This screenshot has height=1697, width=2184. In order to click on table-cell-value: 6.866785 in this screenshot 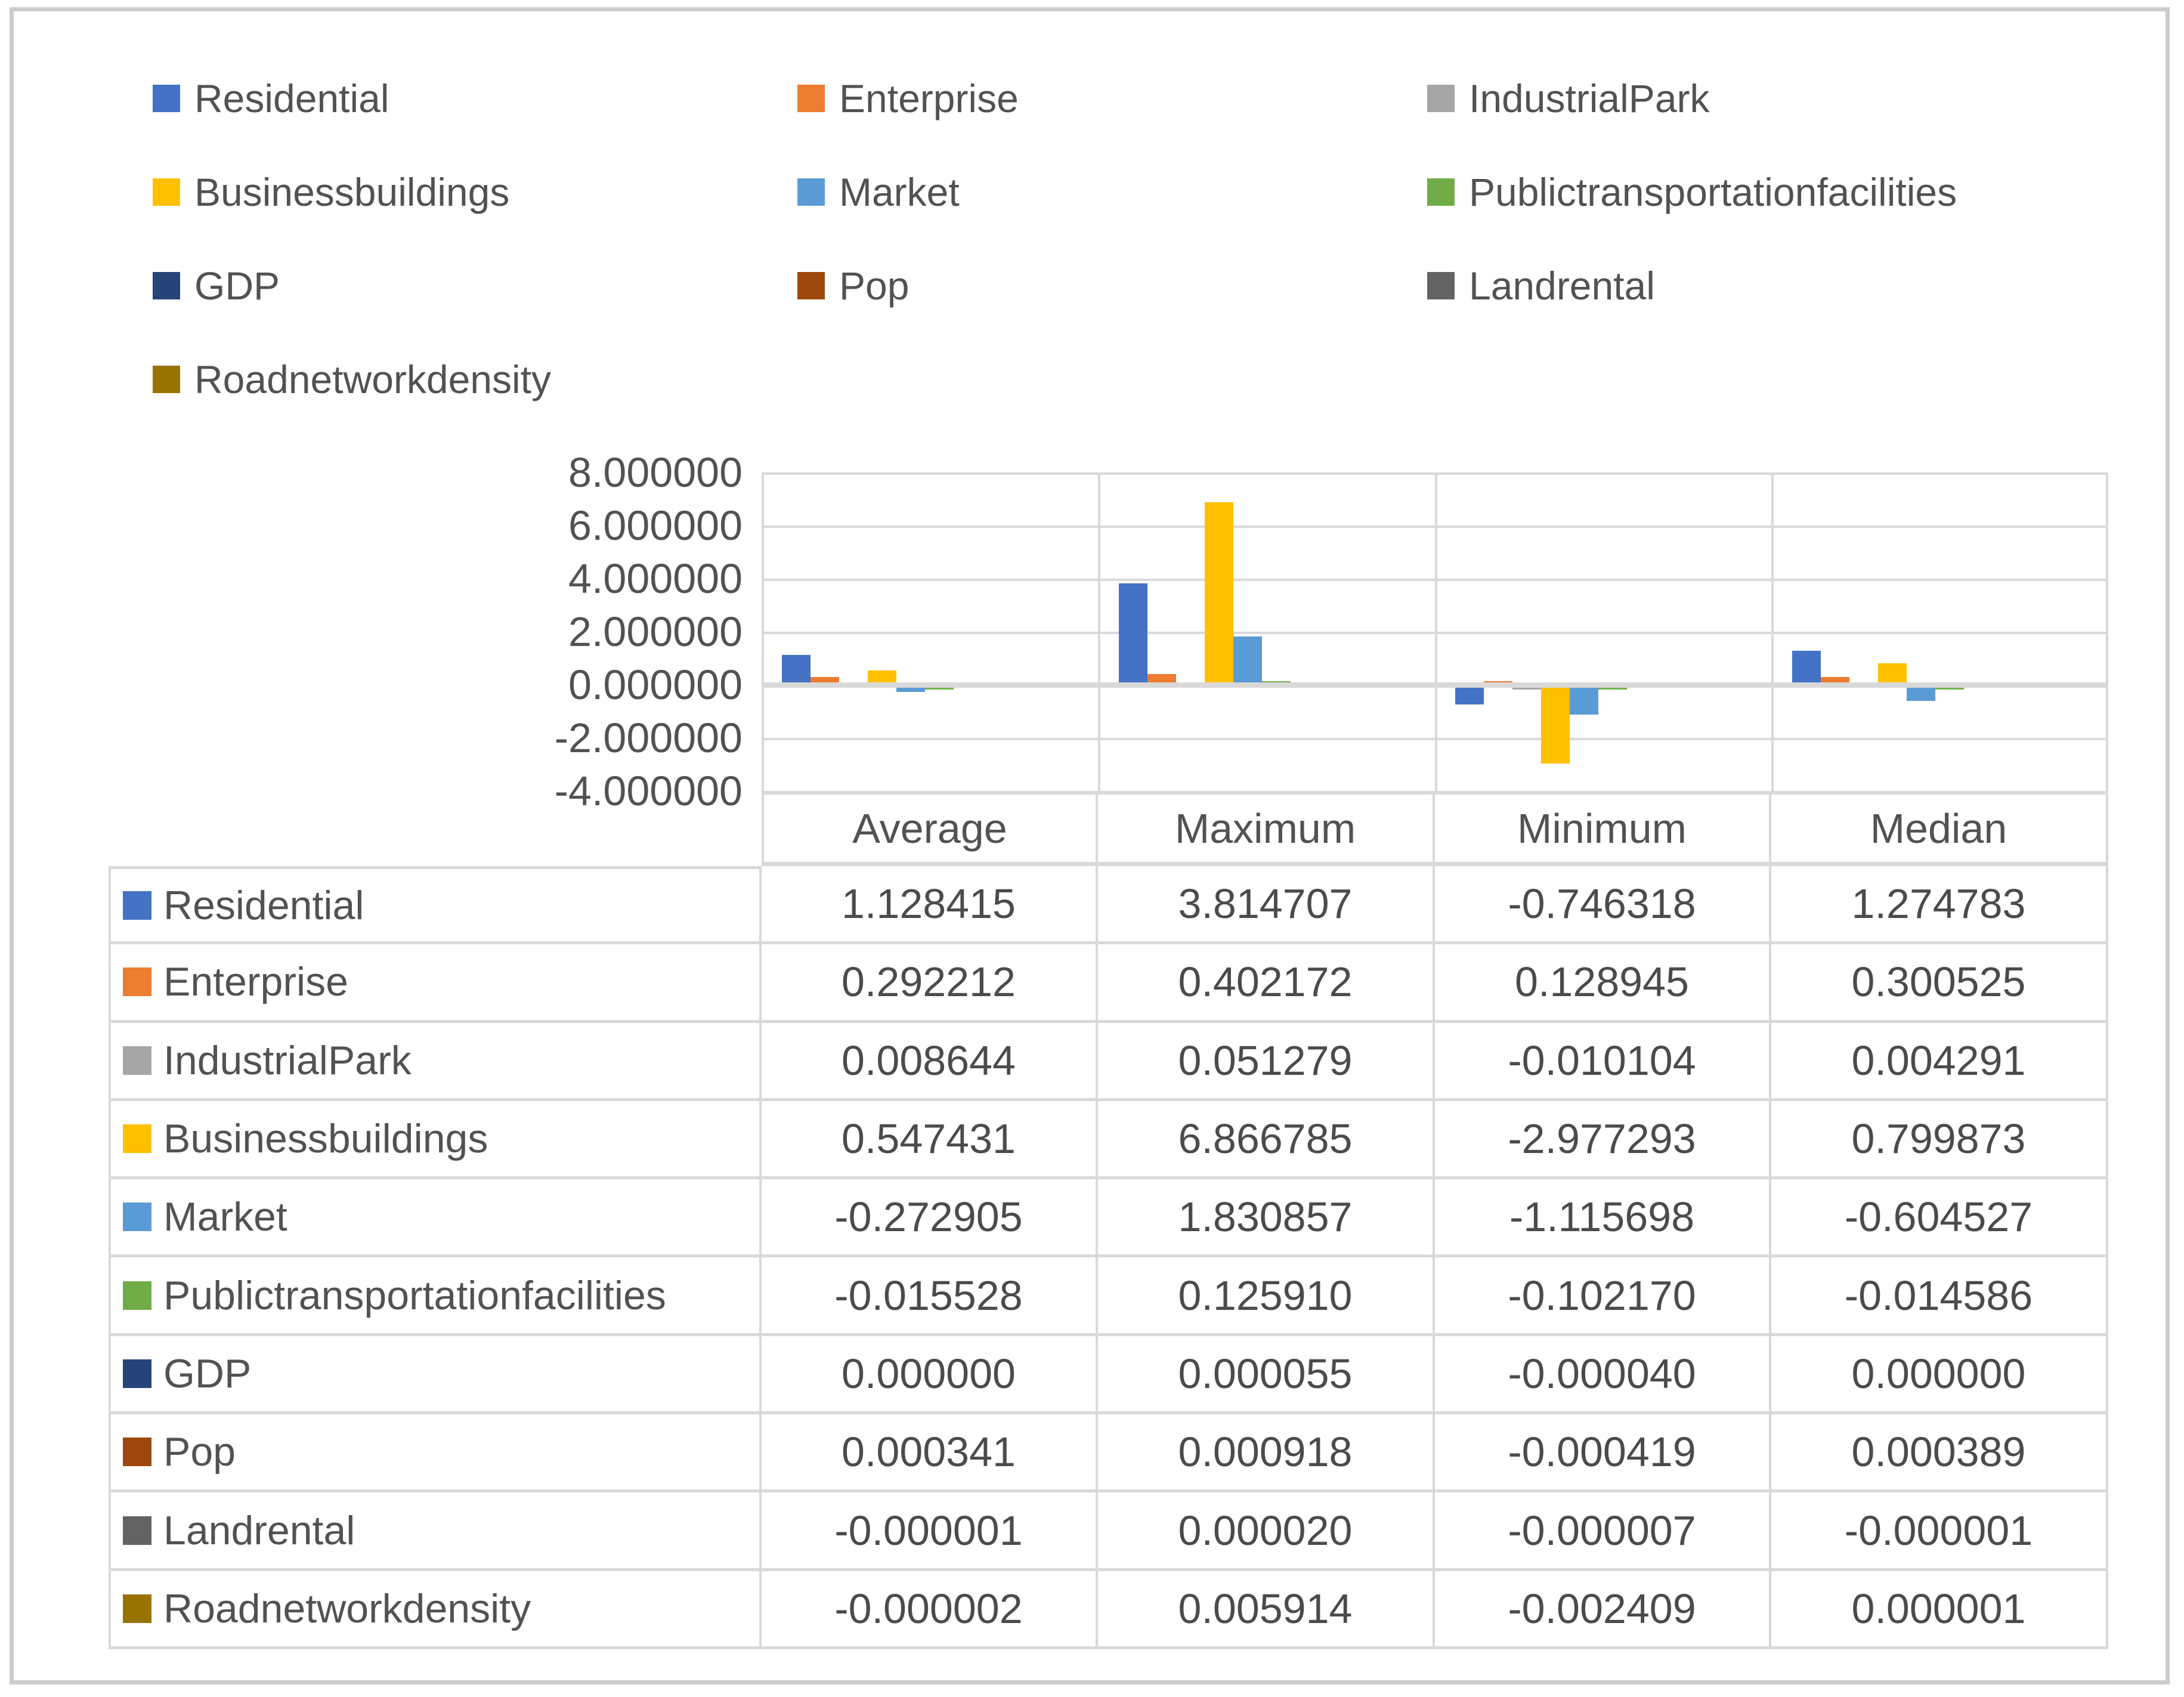, I will do `click(1266, 1140)`.